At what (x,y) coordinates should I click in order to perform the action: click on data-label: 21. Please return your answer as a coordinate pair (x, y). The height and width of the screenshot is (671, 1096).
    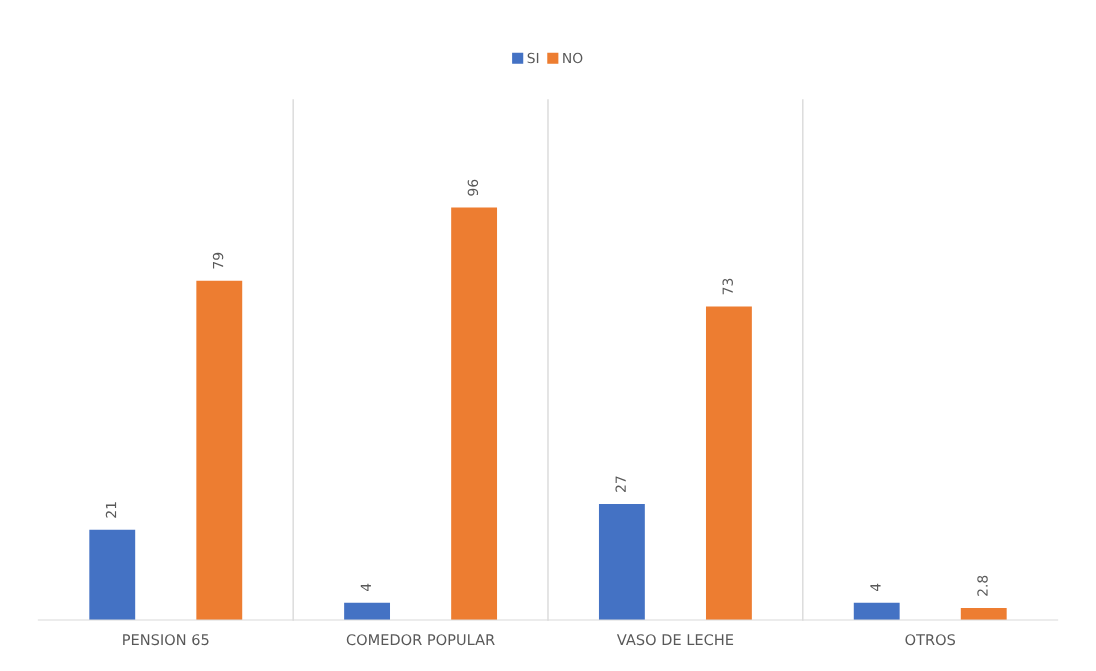
    Looking at the image, I should click on (111, 510).